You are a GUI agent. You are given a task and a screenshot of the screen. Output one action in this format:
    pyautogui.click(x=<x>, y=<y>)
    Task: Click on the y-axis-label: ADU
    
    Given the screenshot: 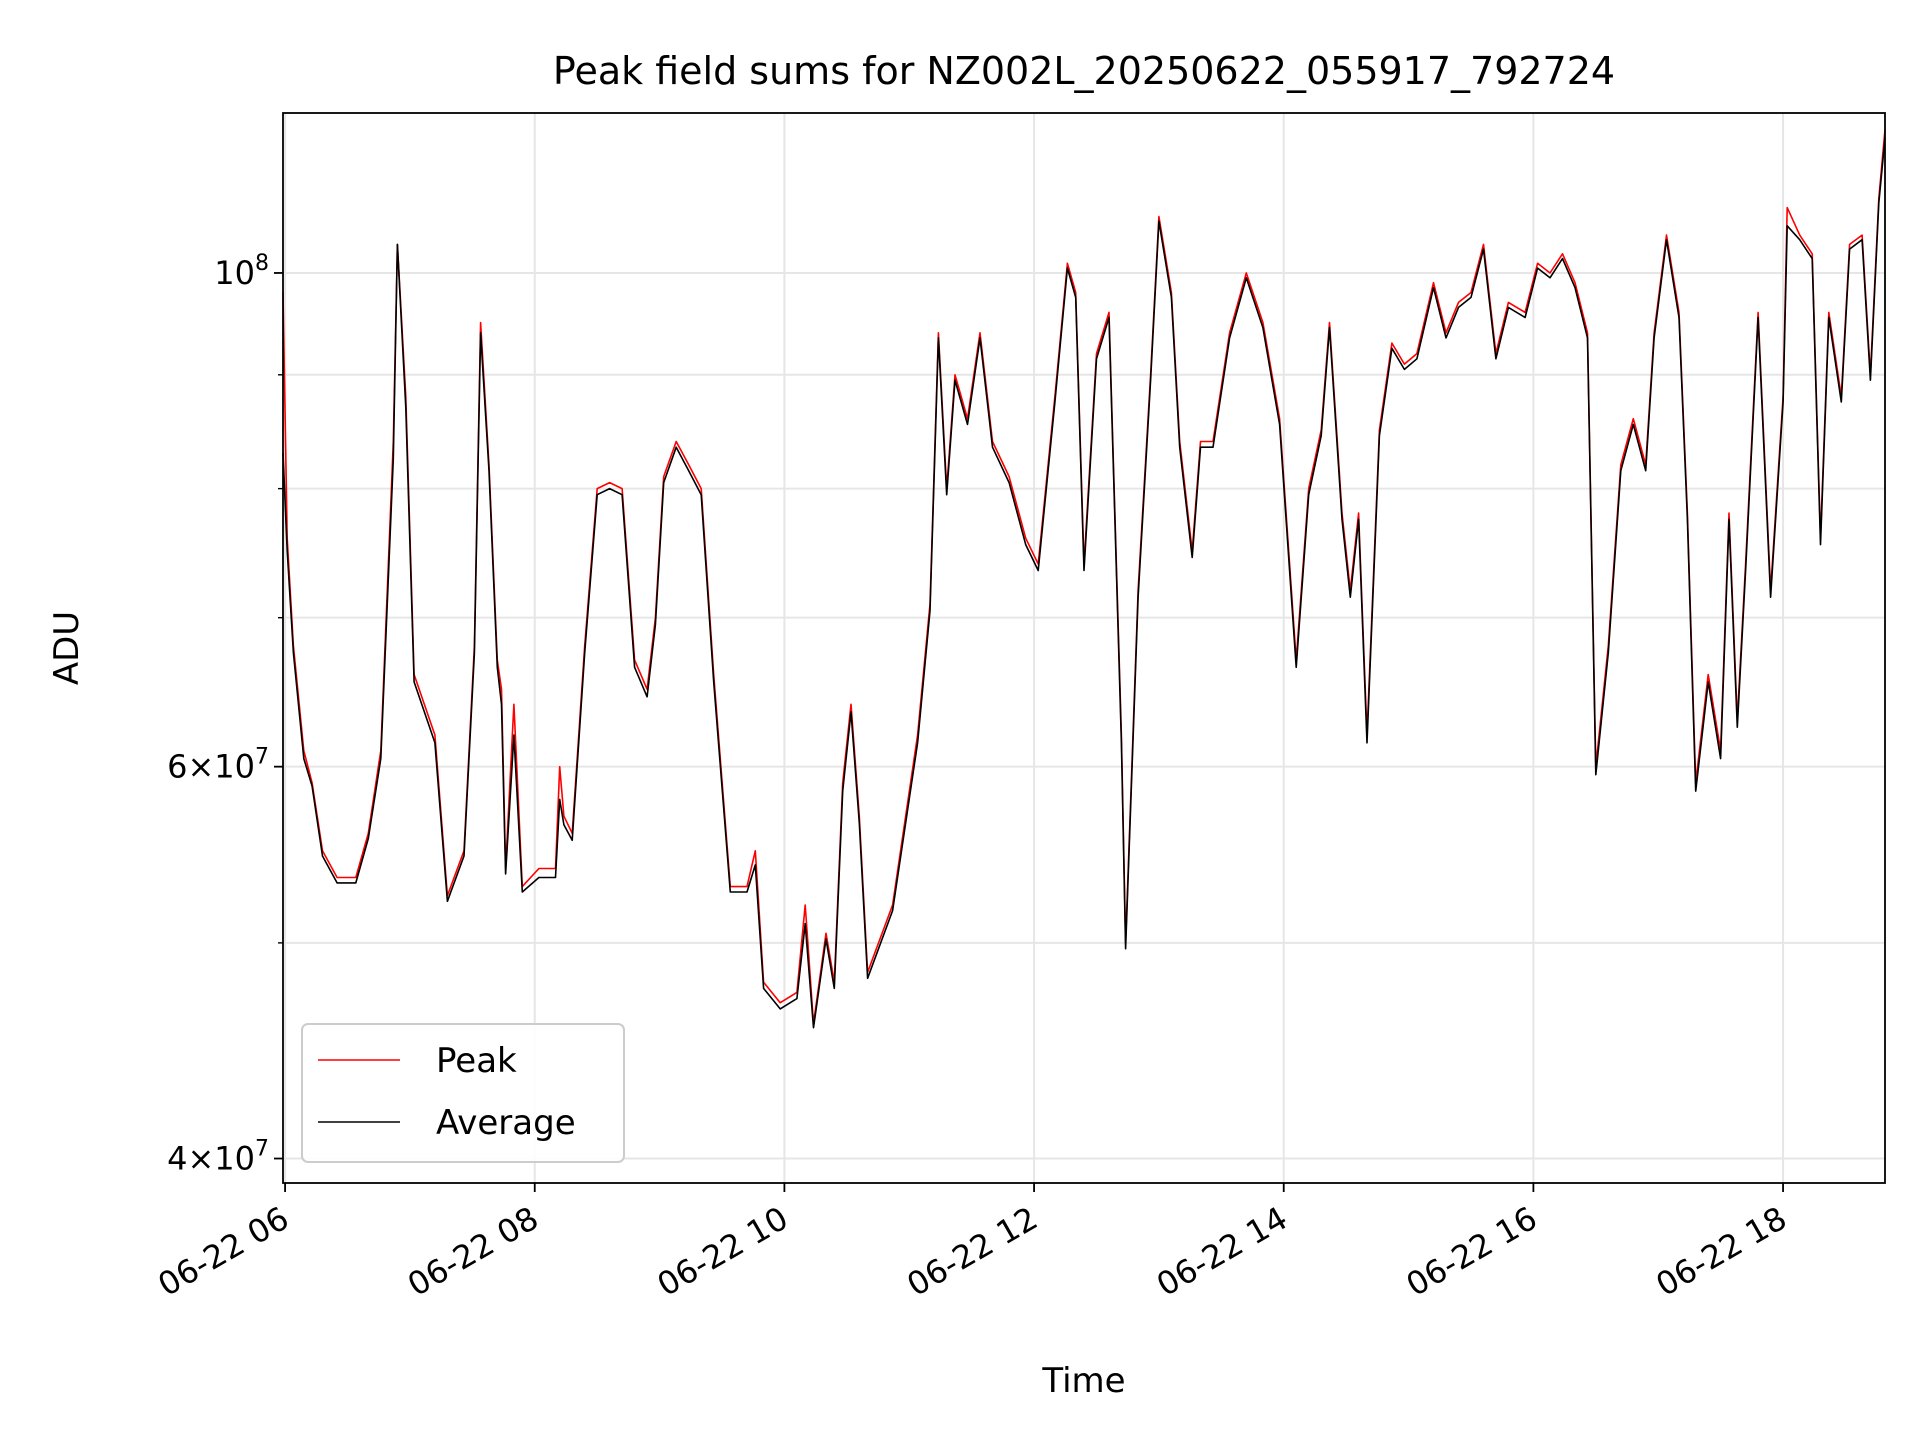 What is the action you would take?
    pyautogui.click(x=67, y=648)
    